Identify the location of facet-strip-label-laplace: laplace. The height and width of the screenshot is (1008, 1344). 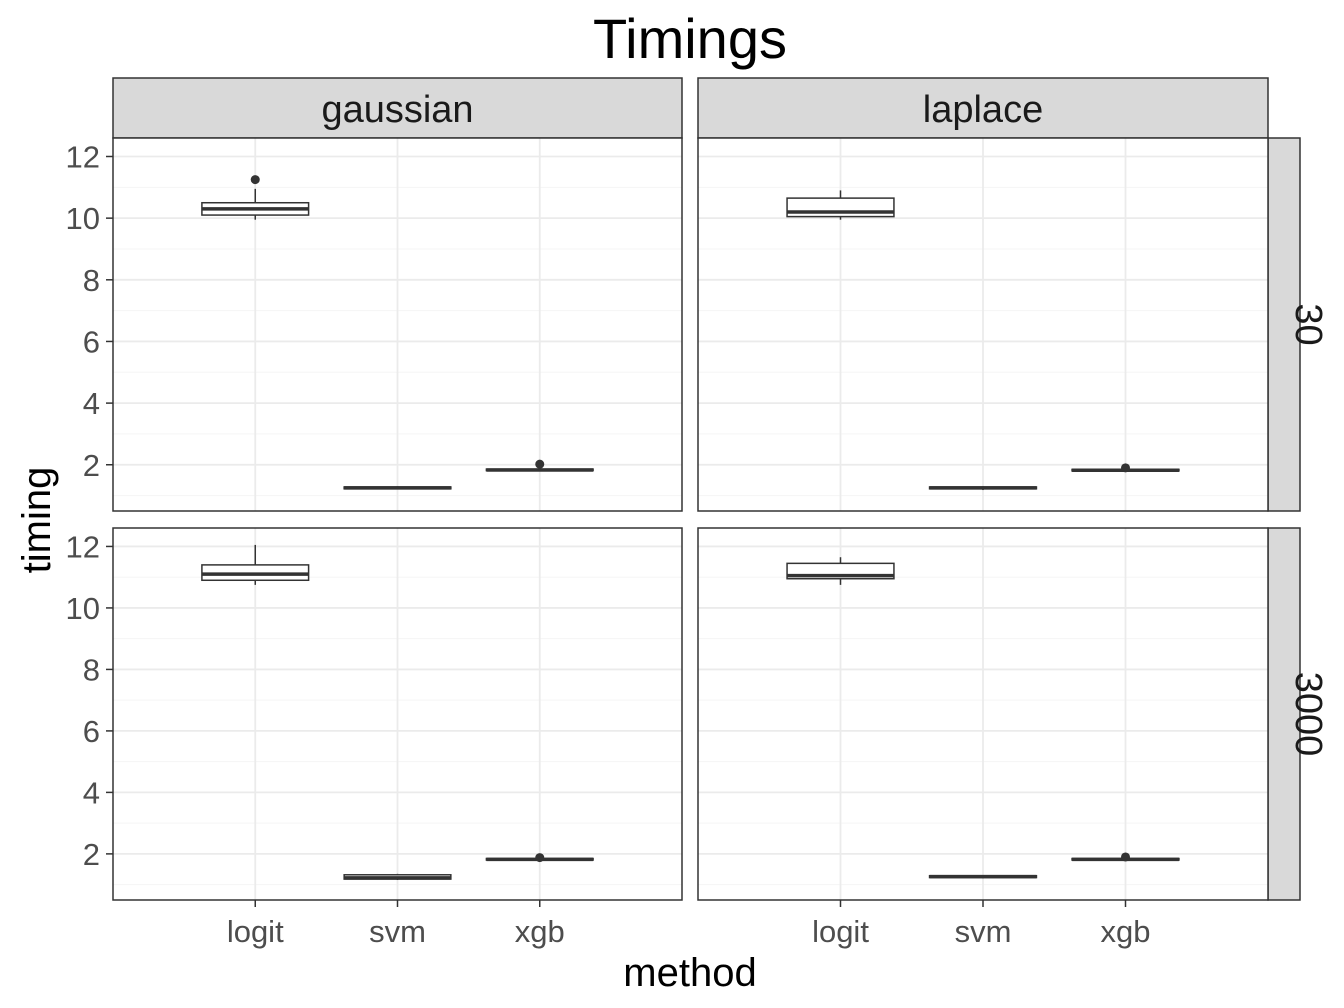
(983, 110).